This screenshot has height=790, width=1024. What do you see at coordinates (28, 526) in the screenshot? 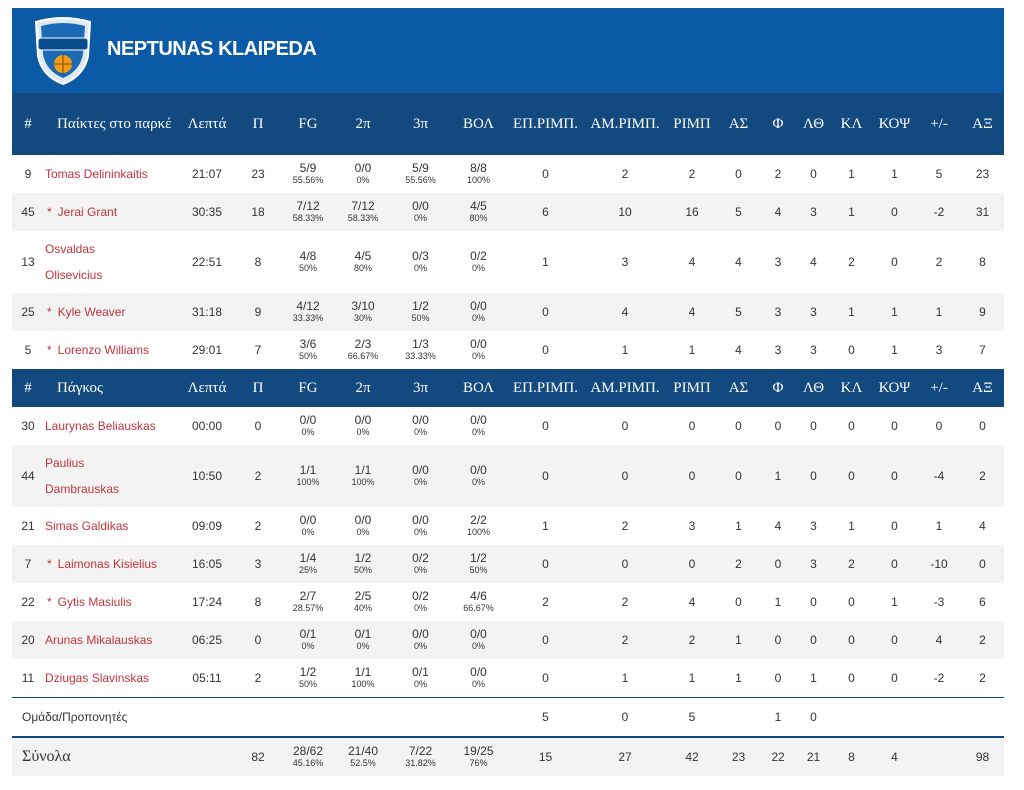
I see `jersey-number: 21` at bounding box center [28, 526].